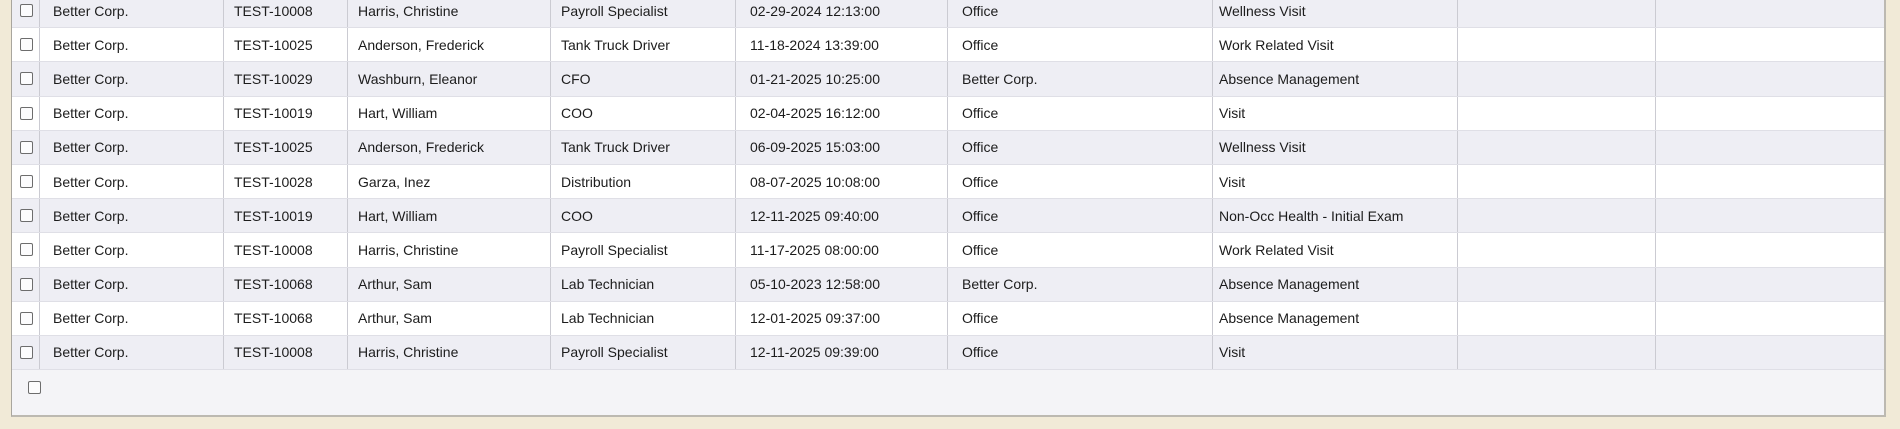 The width and height of the screenshot is (1900, 429). What do you see at coordinates (449, 79) in the screenshot?
I see `cell-employee-name: Washburn, Eleanor` at bounding box center [449, 79].